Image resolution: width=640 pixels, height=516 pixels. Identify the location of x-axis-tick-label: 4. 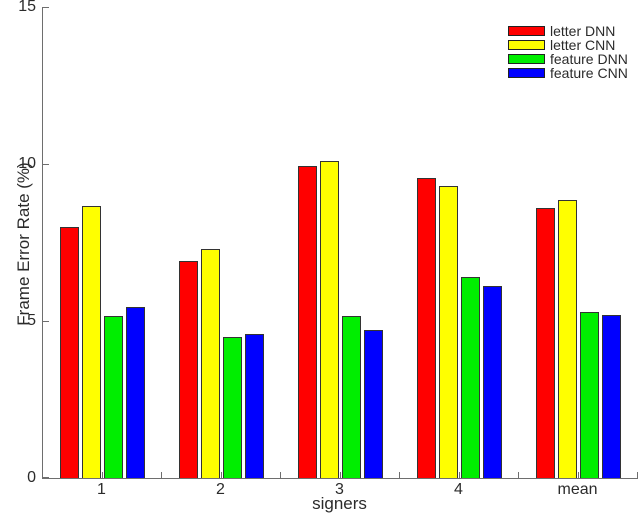
(458, 489).